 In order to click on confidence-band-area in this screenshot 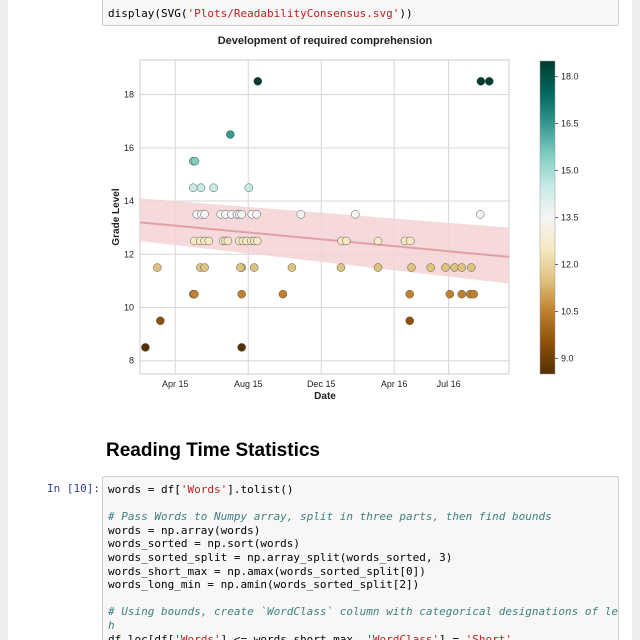, I will do `click(324, 241)`.